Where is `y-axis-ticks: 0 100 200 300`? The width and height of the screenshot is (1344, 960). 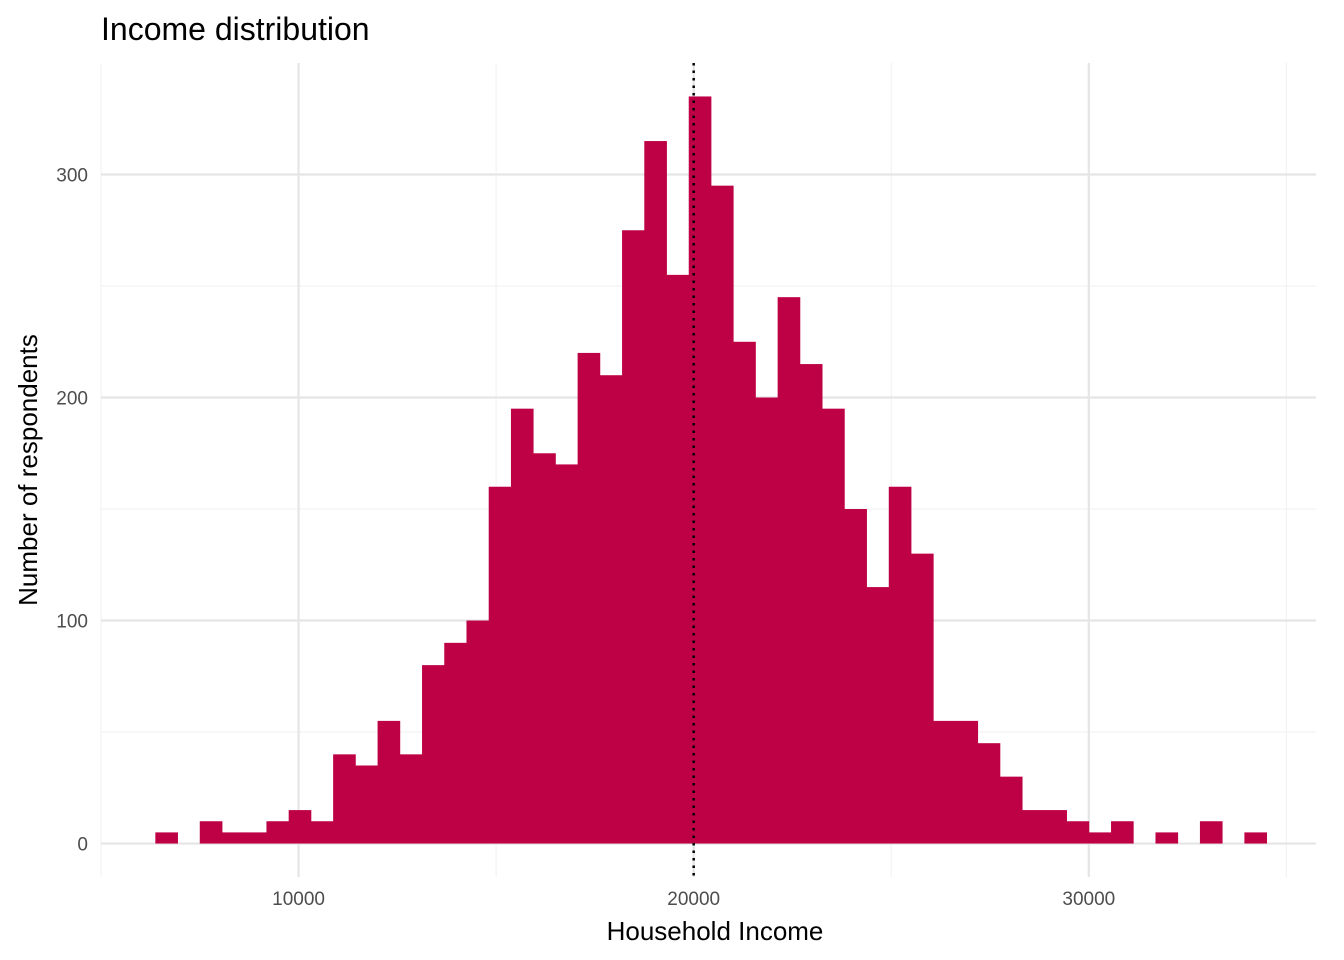
y-axis-ticks: 0 100 200 300 is located at coordinates (72, 511).